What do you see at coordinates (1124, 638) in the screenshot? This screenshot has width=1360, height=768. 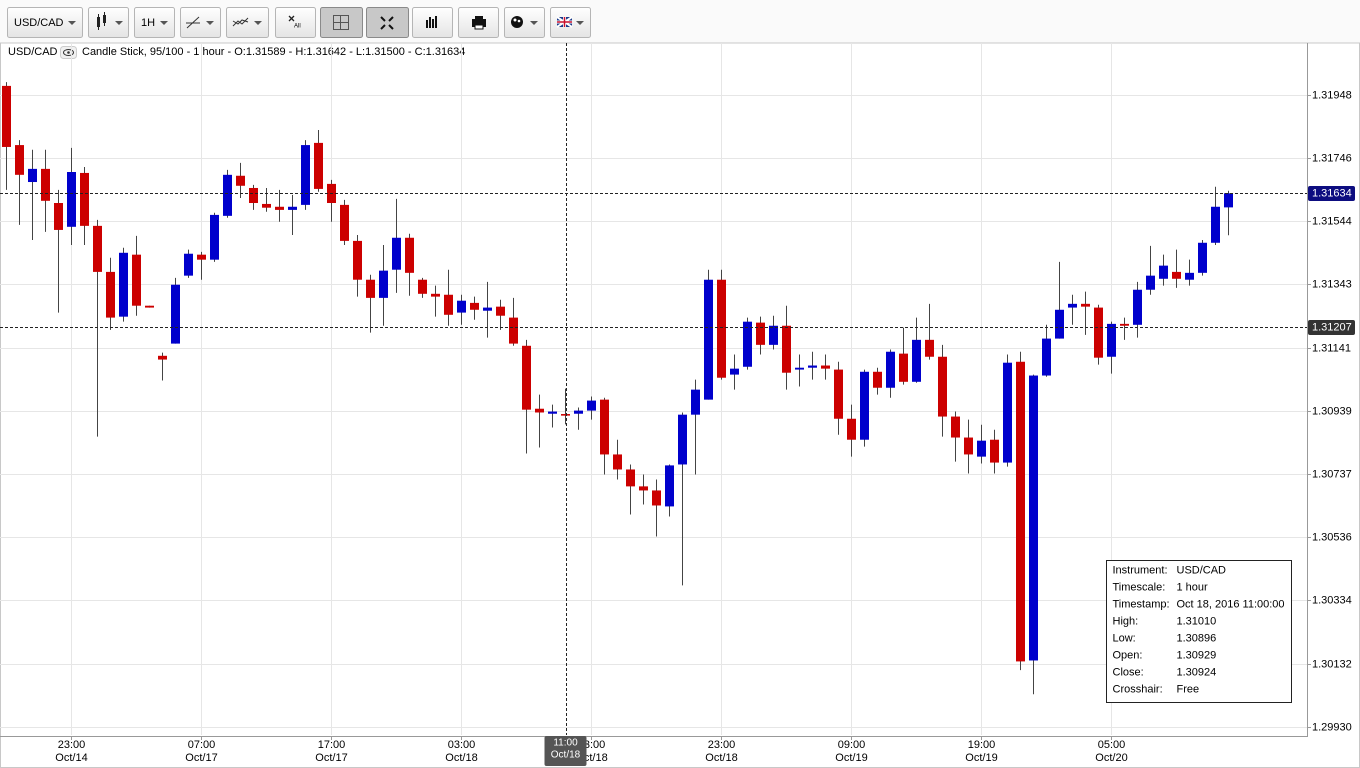 I see `info-label: Low:` at bounding box center [1124, 638].